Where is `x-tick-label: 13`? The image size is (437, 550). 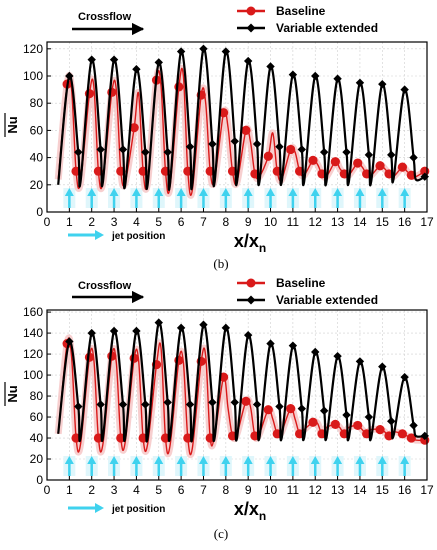 x-tick-label: 13 is located at coordinates (338, 222).